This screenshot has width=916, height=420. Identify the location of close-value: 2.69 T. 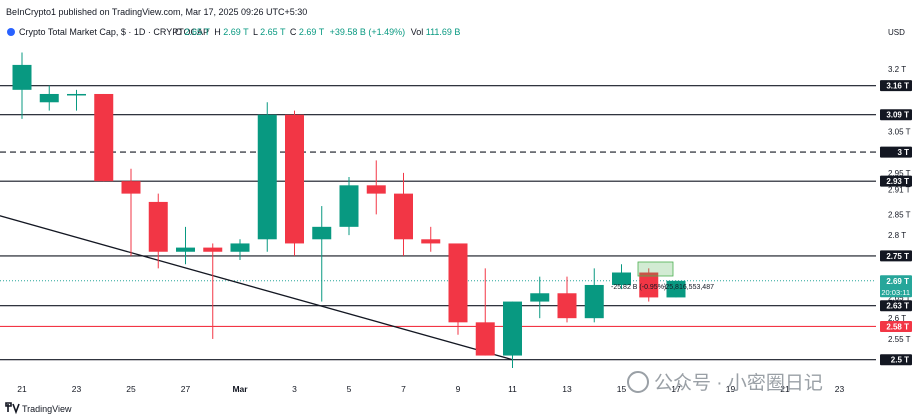
(312, 32).